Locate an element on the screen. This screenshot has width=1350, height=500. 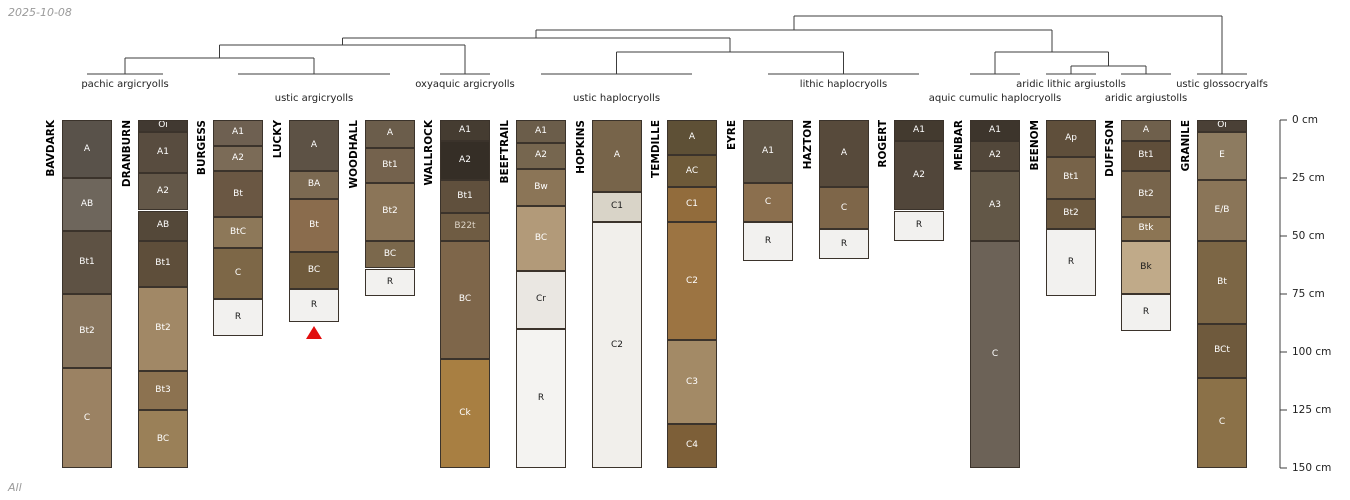
profile-name-label: HOPKINS is located at coordinates (581, 147).